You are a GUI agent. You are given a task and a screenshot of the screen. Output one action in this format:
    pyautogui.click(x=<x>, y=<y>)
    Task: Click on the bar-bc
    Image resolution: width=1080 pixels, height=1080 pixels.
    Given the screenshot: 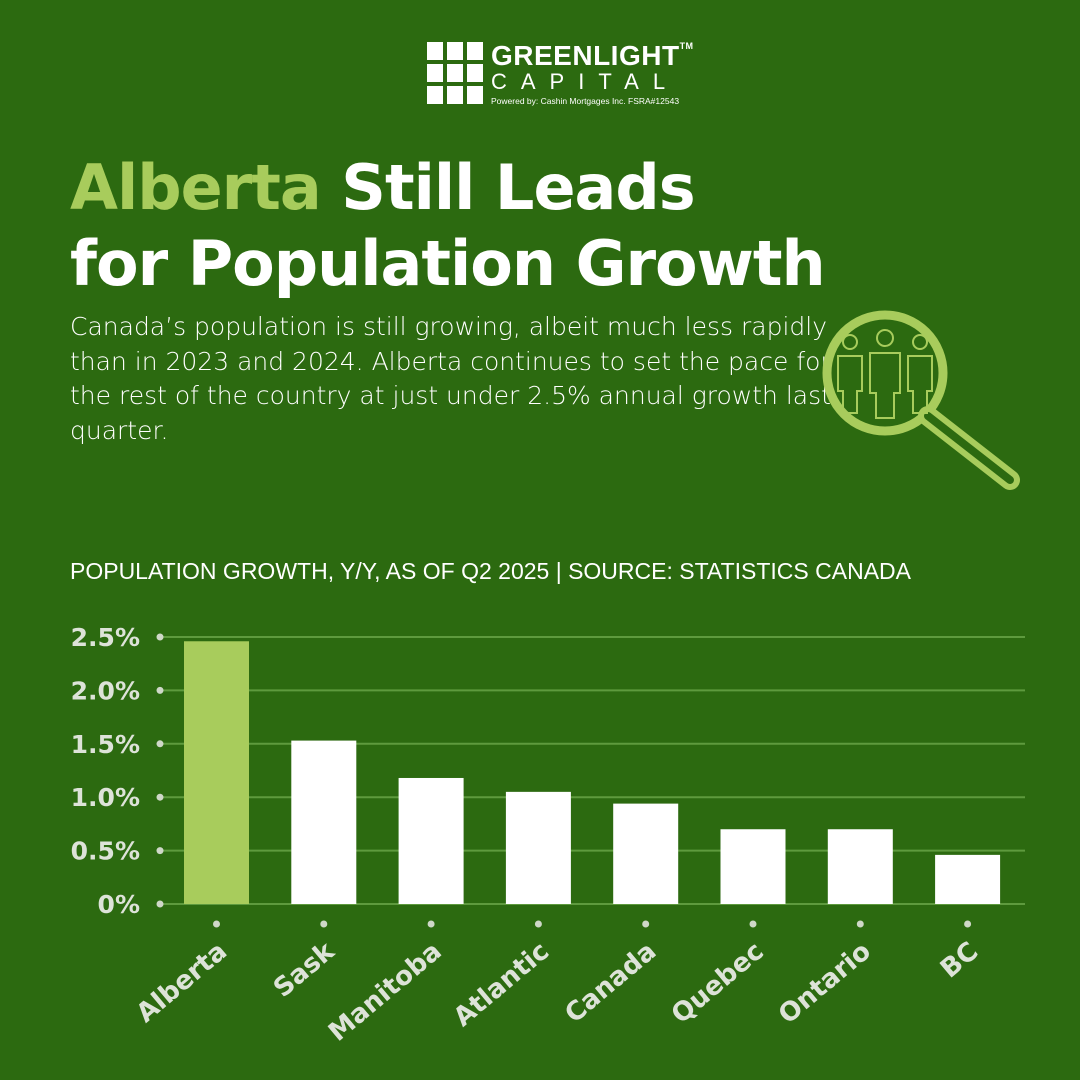 What is the action you would take?
    pyautogui.click(x=968, y=879)
    